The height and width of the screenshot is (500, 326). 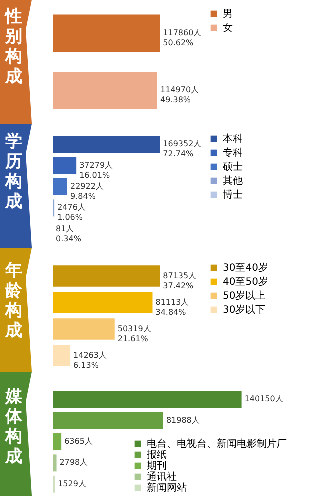 What do you see at coordinates (182, 149) in the screenshot?
I see `data-label: 169352人 72.74%` at bounding box center [182, 149].